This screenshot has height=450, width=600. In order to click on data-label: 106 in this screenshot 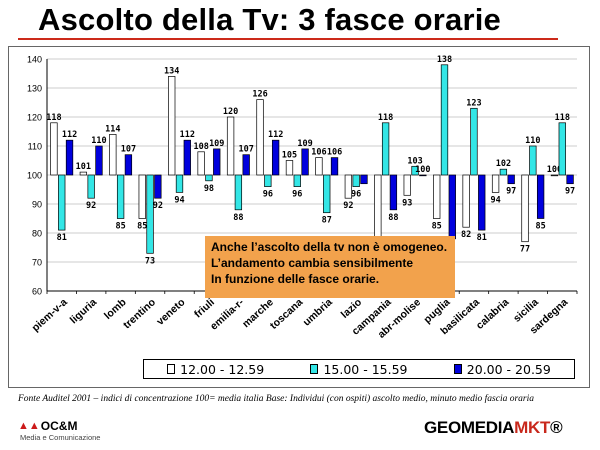, I will do `click(318, 153)`.